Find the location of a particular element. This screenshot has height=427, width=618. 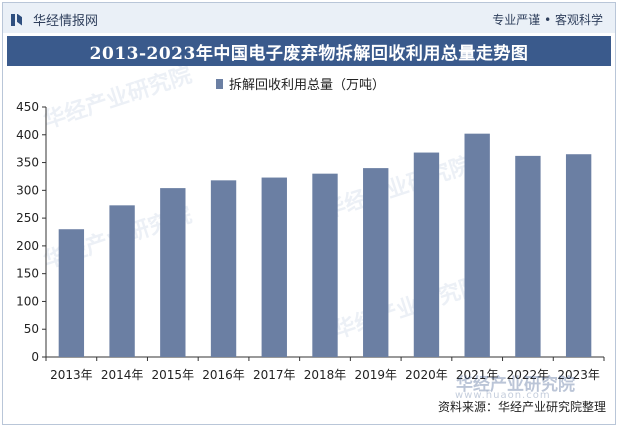

legend-swatch is located at coordinates (219, 84).